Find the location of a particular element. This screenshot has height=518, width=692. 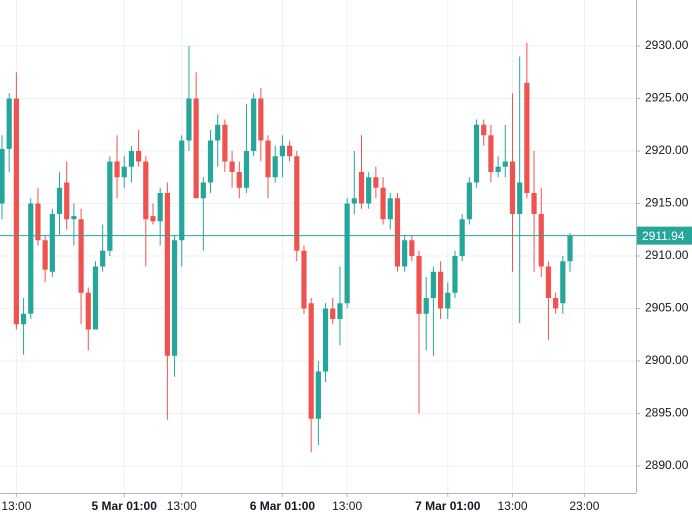

y-tick-label: 2915.00 is located at coordinates (667, 203).